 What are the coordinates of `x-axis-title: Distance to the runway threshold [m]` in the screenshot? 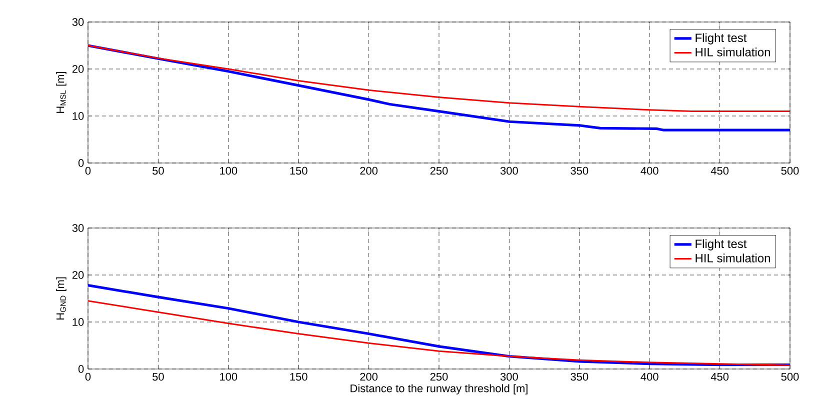 It's located at (439, 389).